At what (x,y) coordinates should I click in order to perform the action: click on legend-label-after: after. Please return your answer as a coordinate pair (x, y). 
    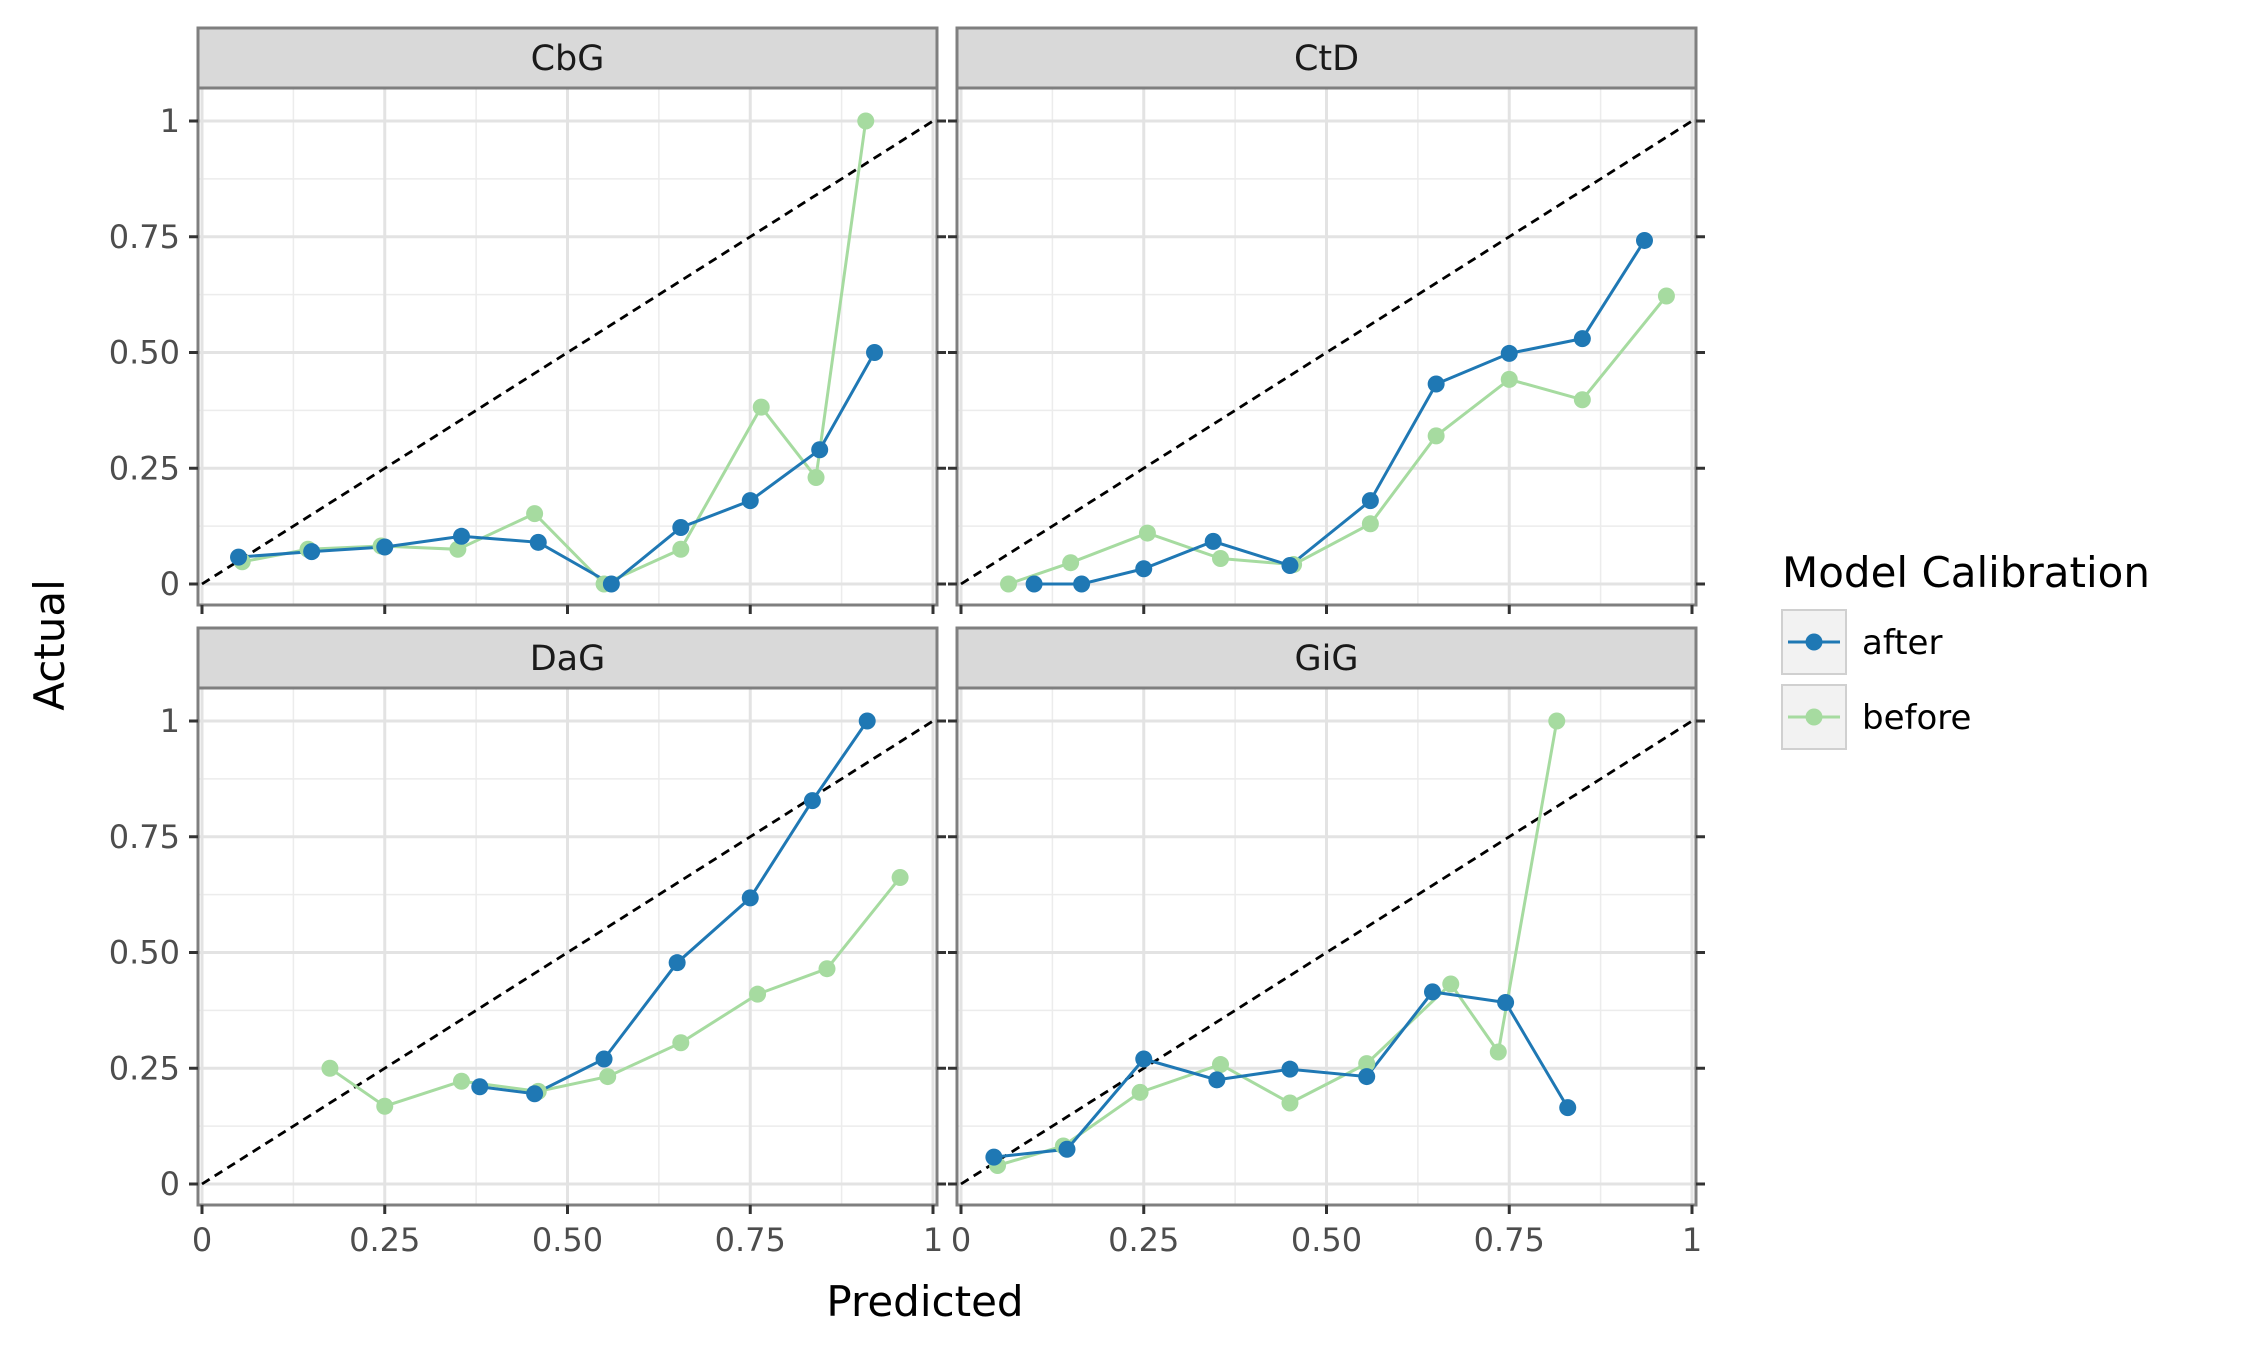
    Looking at the image, I should click on (1902, 643).